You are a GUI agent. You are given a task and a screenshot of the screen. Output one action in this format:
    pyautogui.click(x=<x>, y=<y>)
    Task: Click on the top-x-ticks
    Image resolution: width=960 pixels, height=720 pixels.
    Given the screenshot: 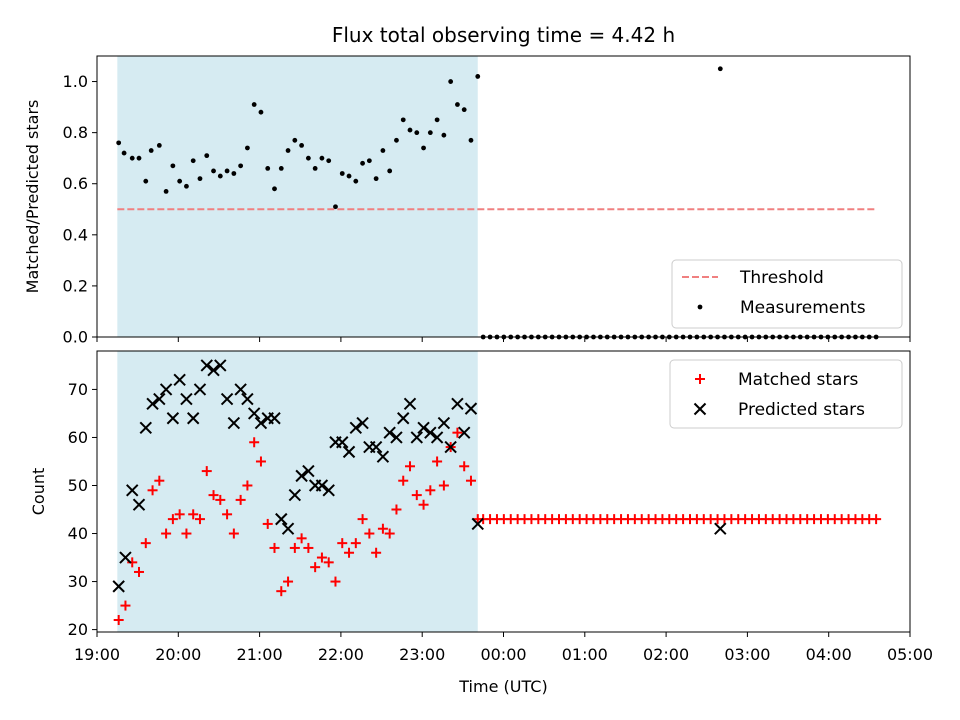 What is the action you would take?
    pyautogui.click(x=503, y=339)
    